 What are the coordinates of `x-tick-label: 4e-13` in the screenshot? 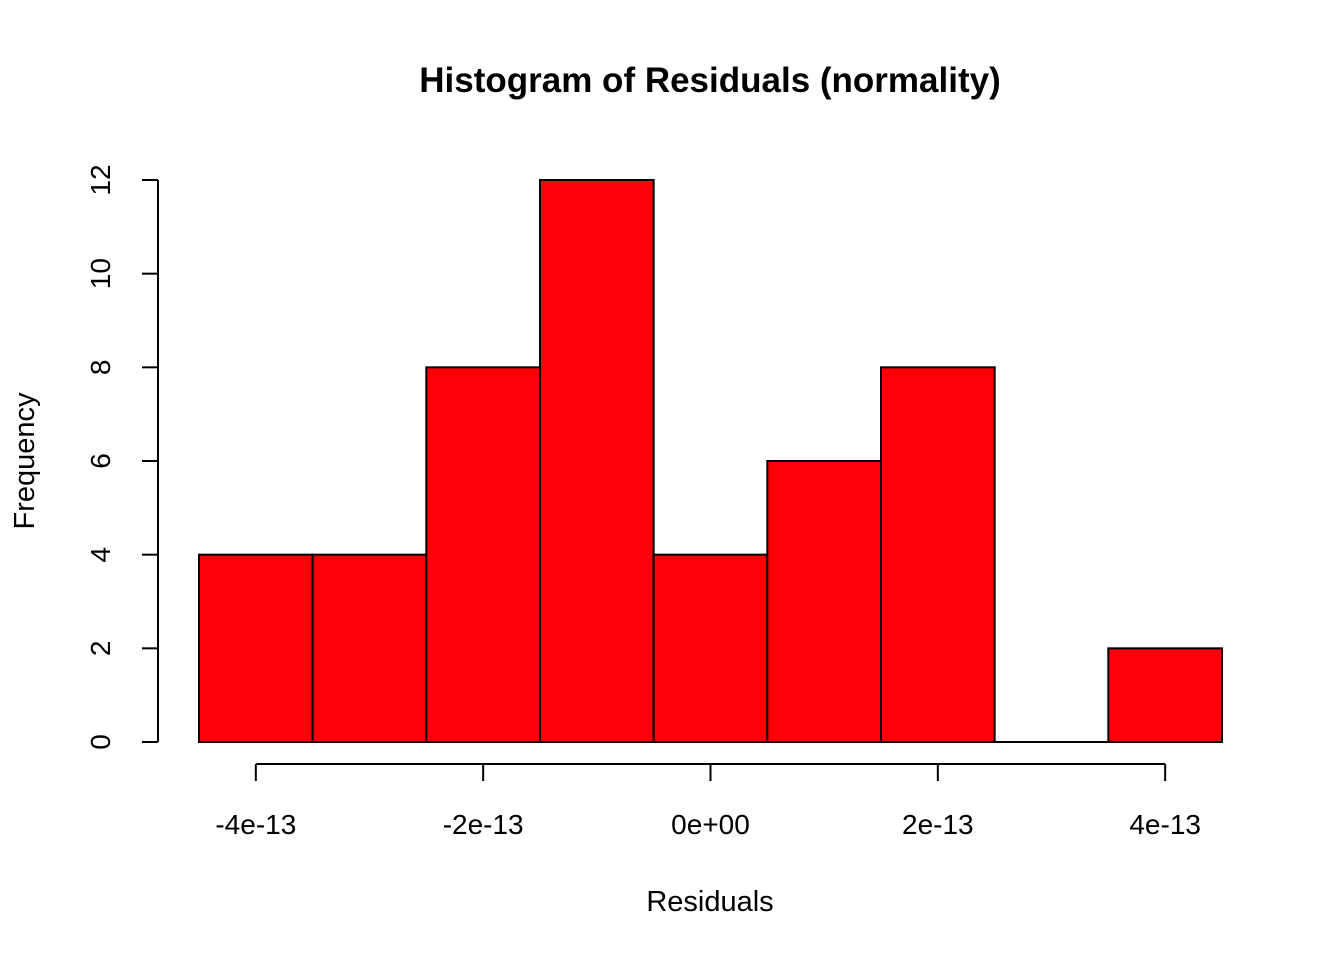 It's located at (1165, 824).